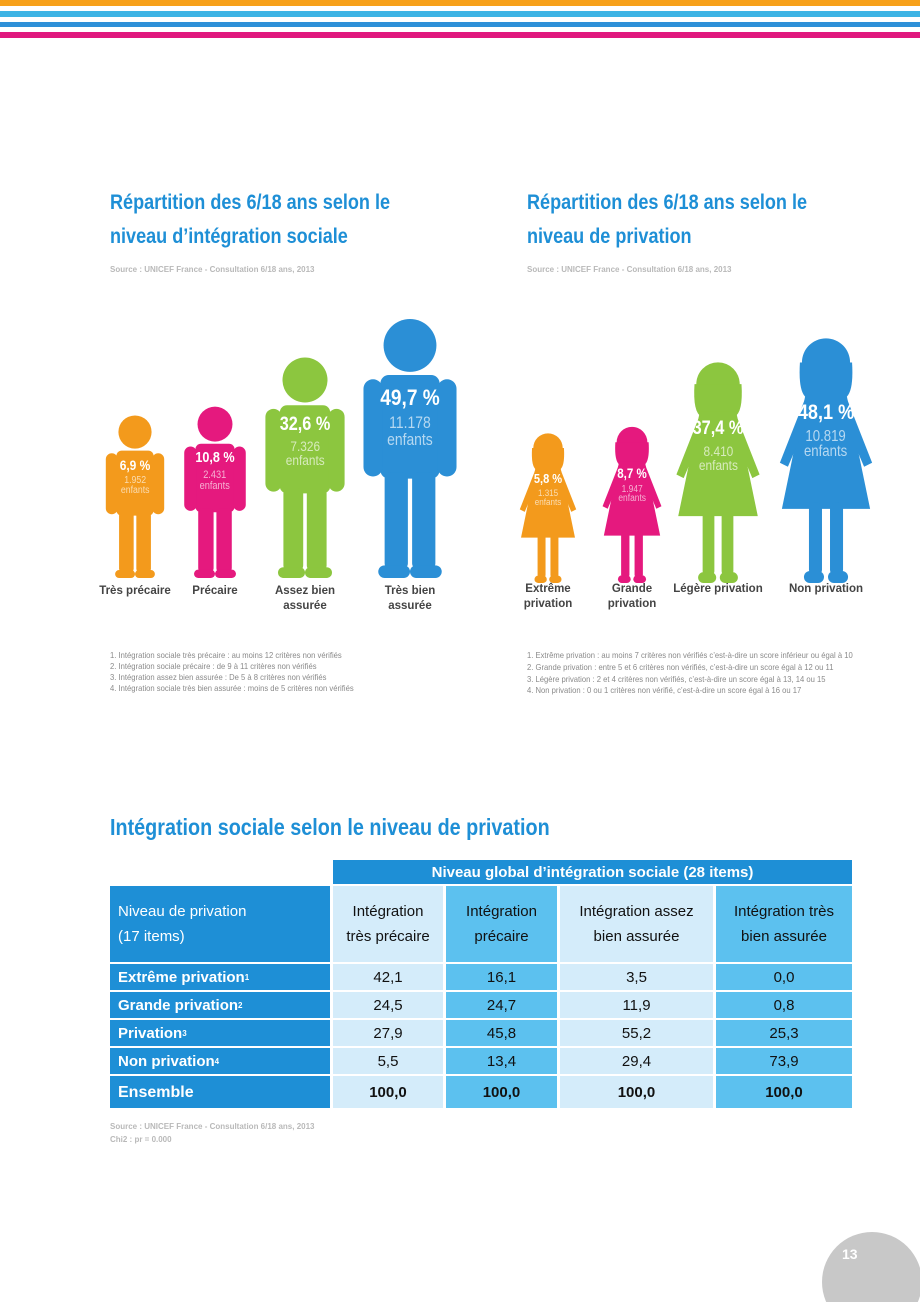  Describe the element at coordinates (141, 1139) in the screenshot. I see `table-stat: Chi2 : pr = 0.000` at that location.